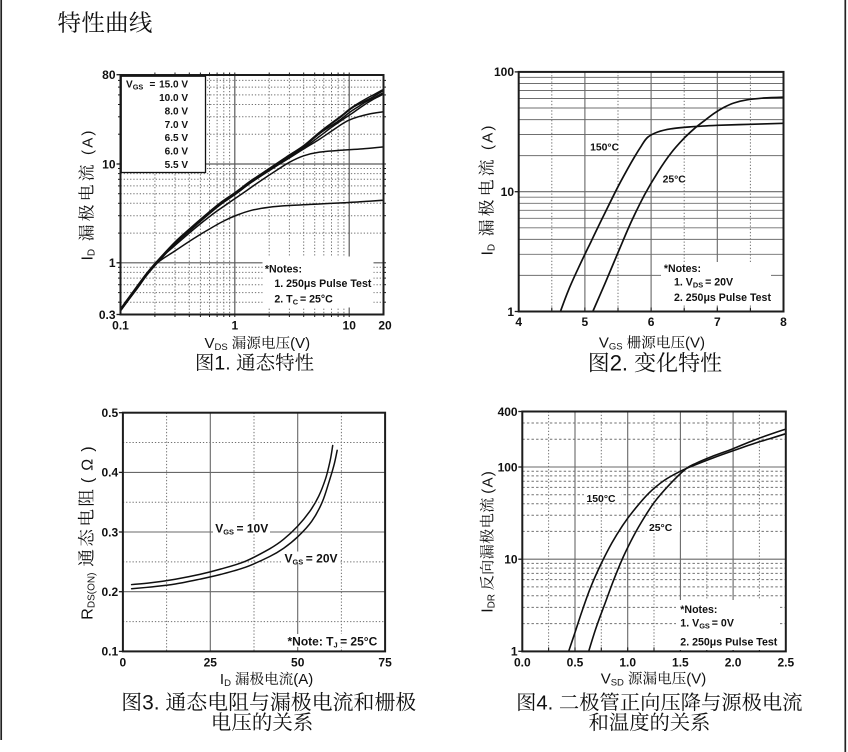 The width and height of the screenshot is (848, 752). Describe the element at coordinates (153, 703) in the screenshot. I see `svg-text: 3.` at that location.